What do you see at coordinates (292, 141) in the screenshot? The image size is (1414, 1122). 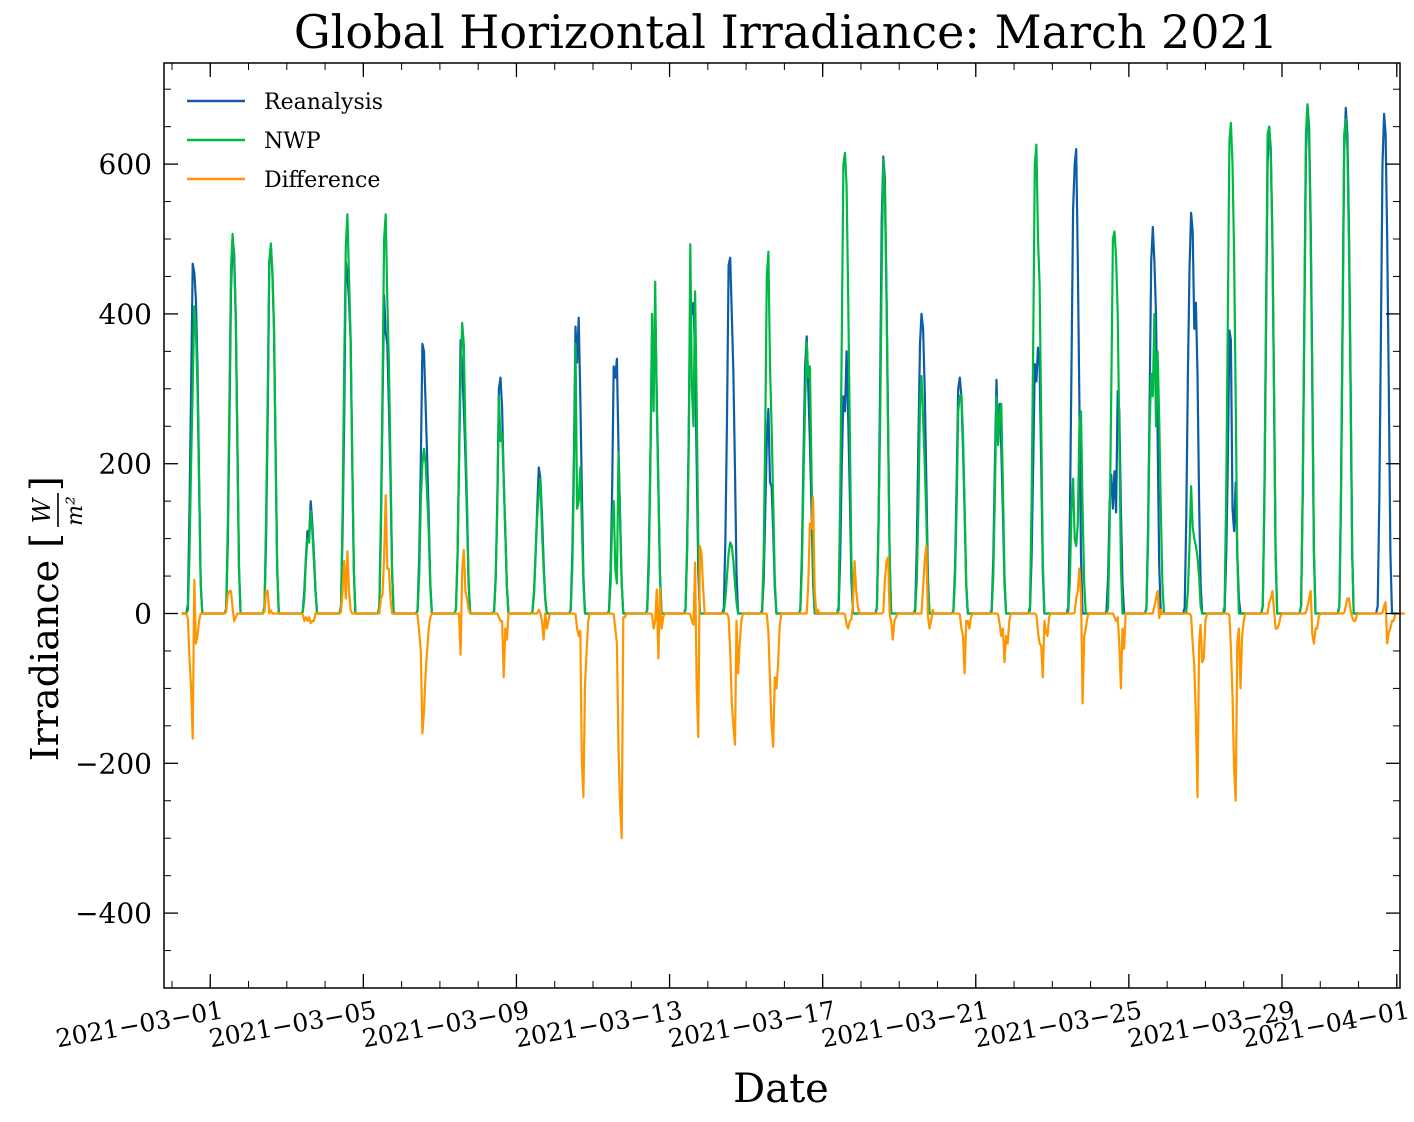 I see `legend-label-nwp: NWP` at bounding box center [292, 141].